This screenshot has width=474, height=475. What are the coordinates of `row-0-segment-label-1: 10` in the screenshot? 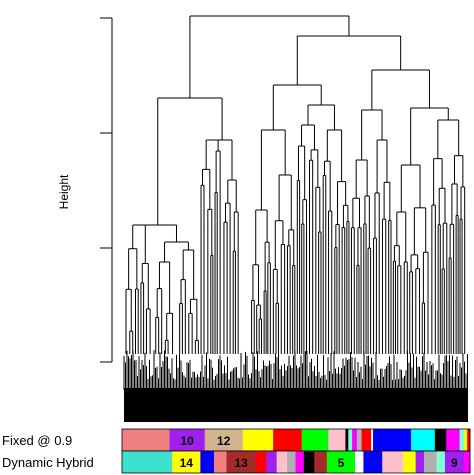 It's located at (187, 441).